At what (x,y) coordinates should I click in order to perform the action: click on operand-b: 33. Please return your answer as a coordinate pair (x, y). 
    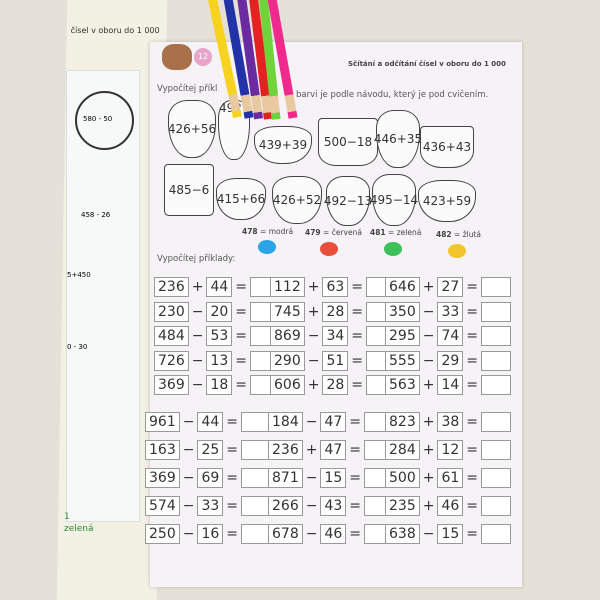
    Looking at the image, I should click on (450, 311).